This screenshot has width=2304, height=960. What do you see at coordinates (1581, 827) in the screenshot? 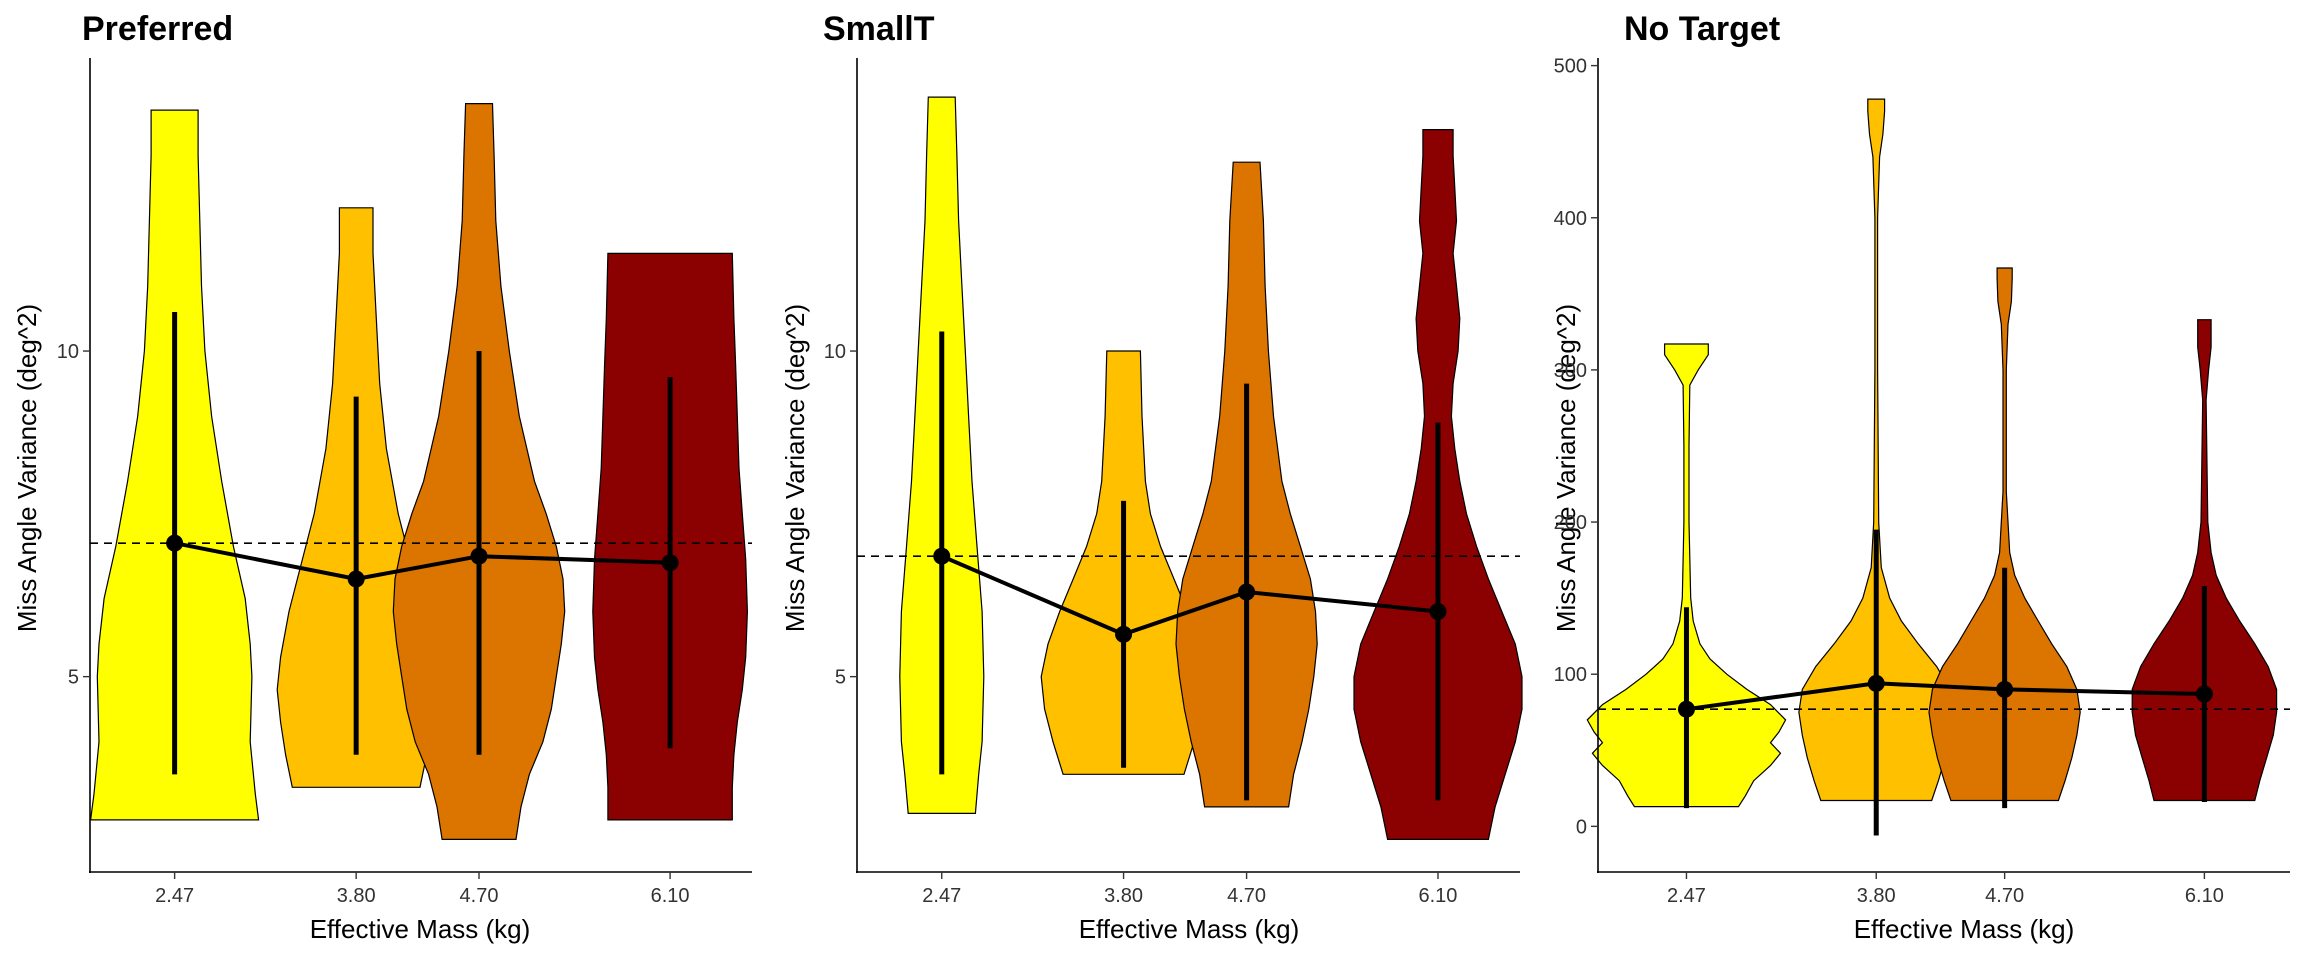
I see `y-tick-label: 0` at bounding box center [1581, 827].